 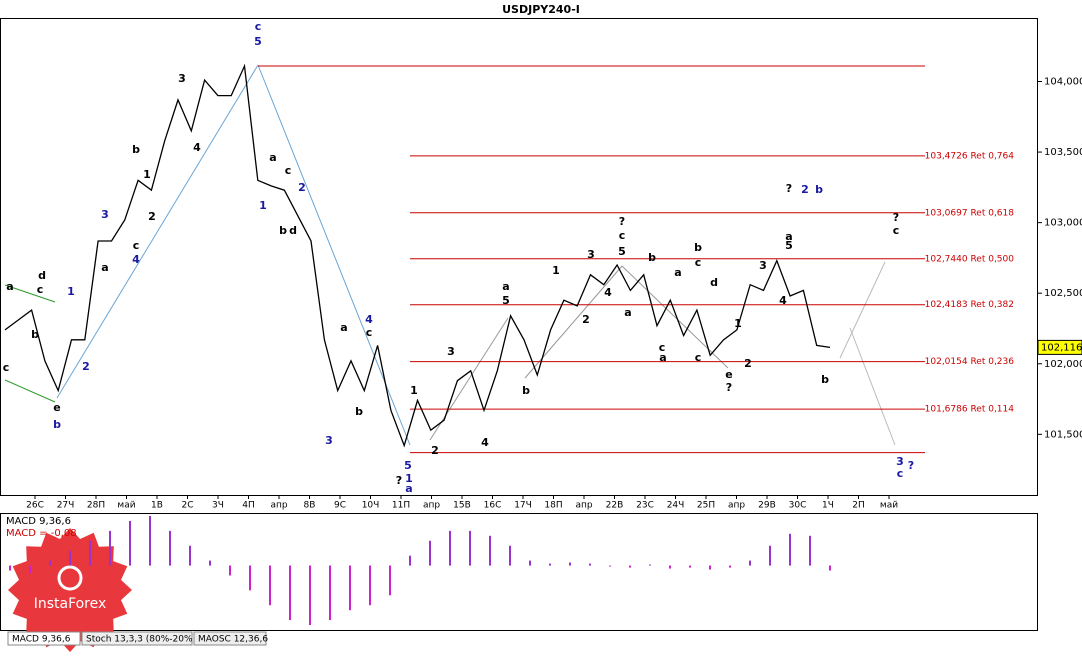 I want to click on x-tick-label: 25П, so click(x=706, y=506).